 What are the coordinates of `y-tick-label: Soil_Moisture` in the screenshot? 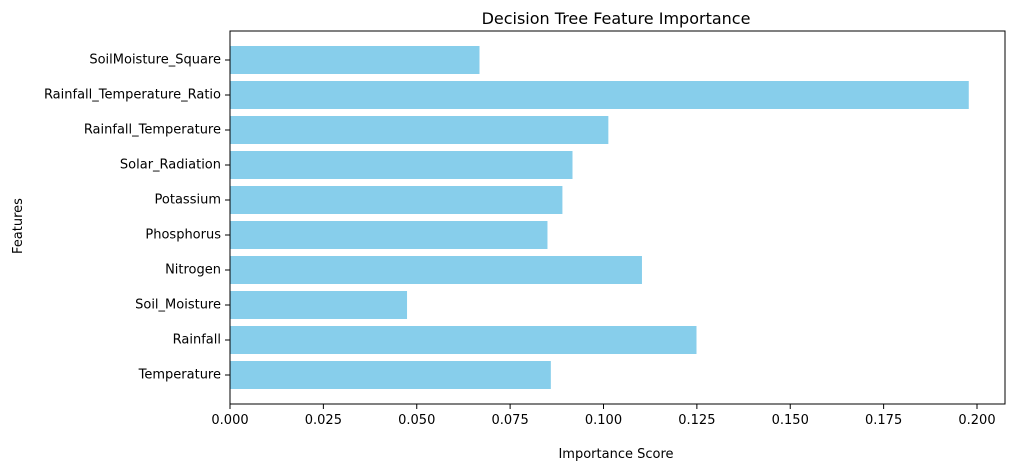 It's located at (178, 305).